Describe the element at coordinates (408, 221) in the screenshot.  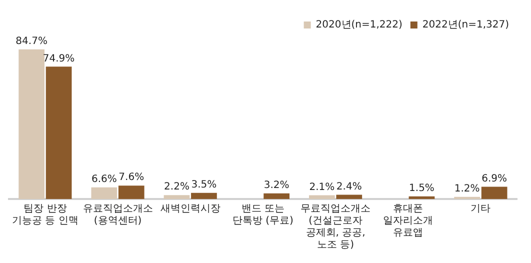
I see `x-tick-label: 휴대폰 일자리소개 유료앱` at that location.